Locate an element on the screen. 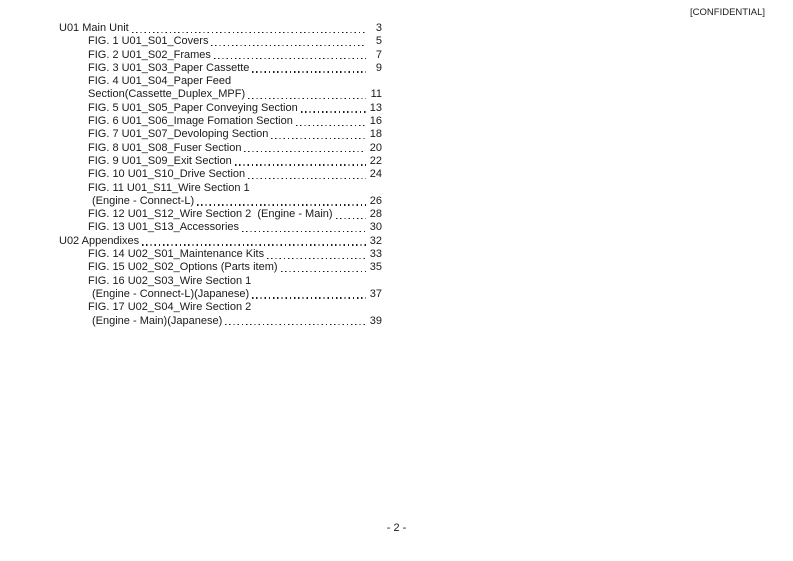 The image size is (793, 561). toc-entry-page: 5 is located at coordinates (378, 41).